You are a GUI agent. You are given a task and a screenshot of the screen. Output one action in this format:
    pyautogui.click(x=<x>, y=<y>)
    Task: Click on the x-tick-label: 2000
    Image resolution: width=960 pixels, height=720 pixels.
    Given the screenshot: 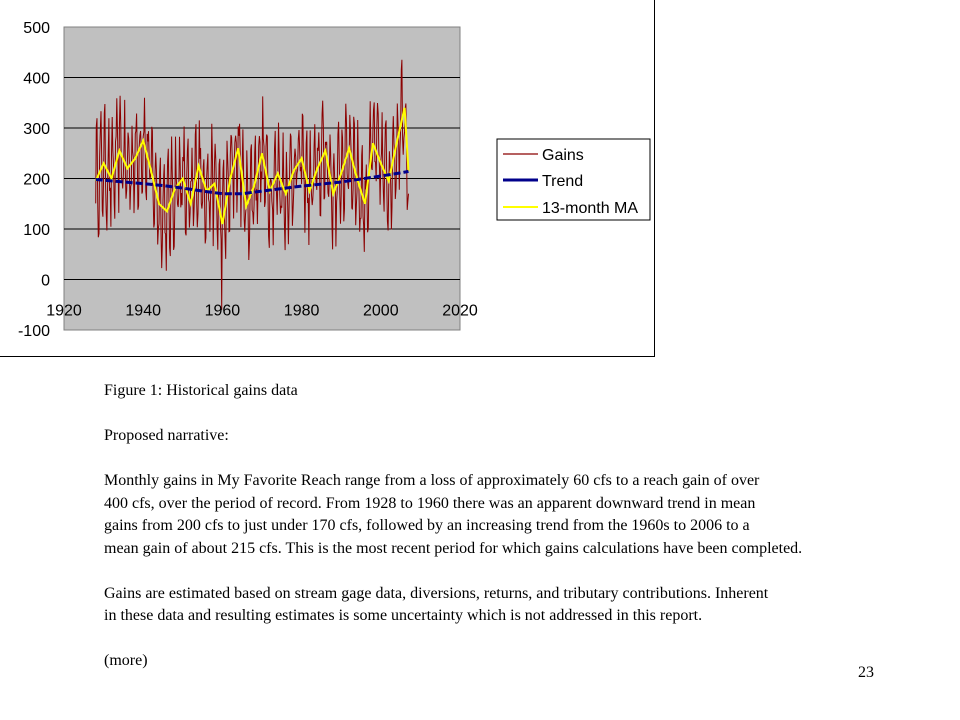 What is the action you would take?
    pyautogui.click(x=381, y=311)
    